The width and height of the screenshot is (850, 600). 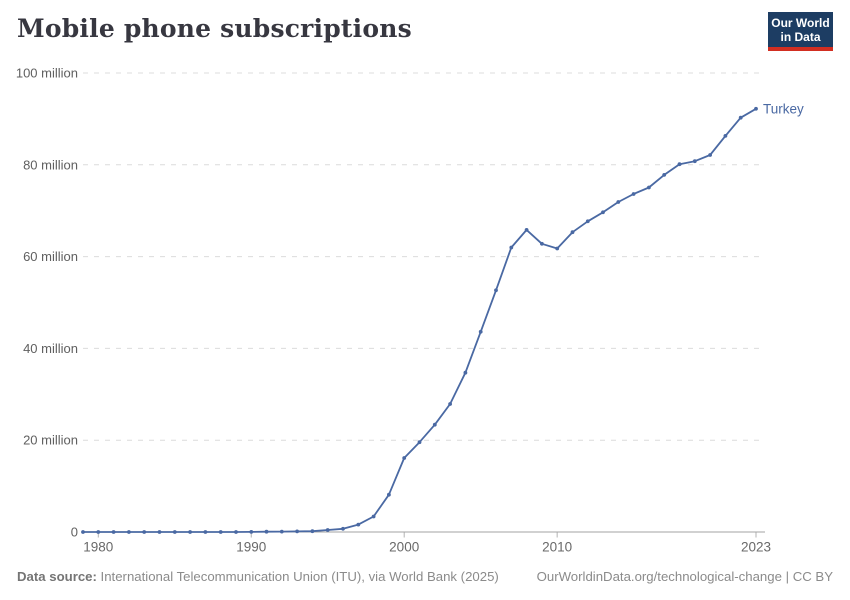 I want to click on x-axis-tick-label: 2000, so click(x=404, y=547).